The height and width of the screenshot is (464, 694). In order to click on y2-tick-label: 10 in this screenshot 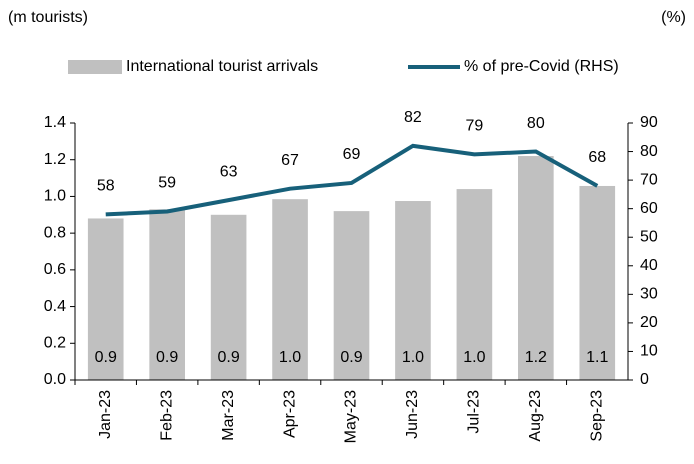, I will do `click(649, 351)`.